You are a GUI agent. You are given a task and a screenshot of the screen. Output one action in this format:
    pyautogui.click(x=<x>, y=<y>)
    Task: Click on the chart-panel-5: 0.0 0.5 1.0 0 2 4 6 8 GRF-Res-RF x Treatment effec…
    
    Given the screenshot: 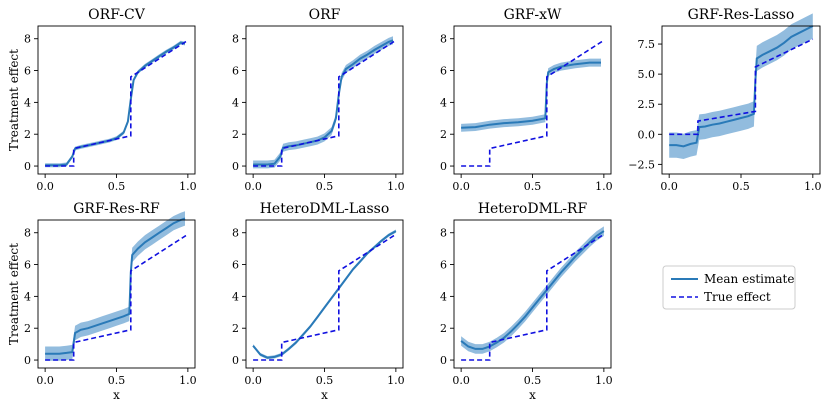 What is the action you would take?
    pyautogui.click(x=102, y=301)
    